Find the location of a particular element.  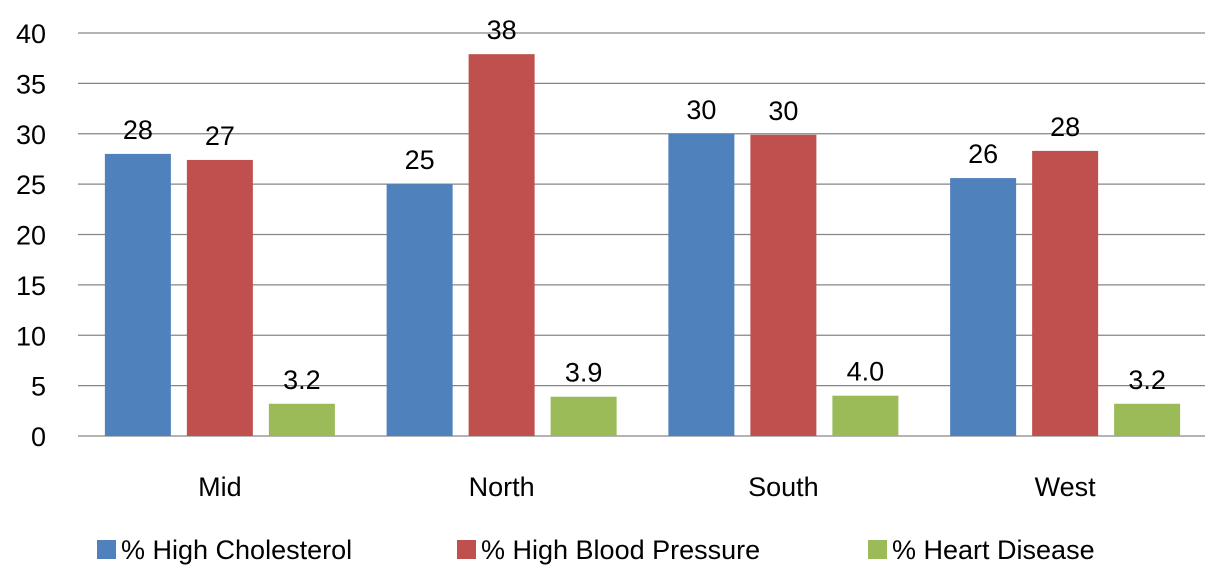

data-label: 3.9 is located at coordinates (584, 373).